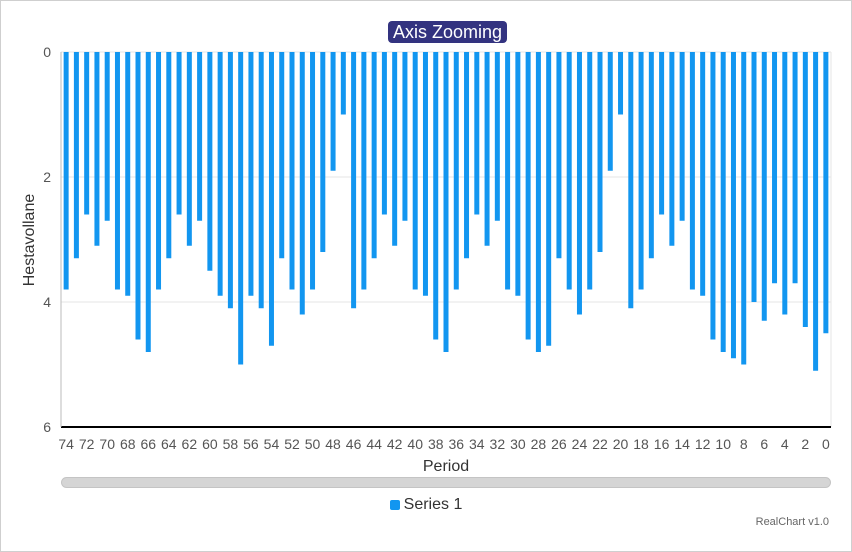 Image resolution: width=852 pixels, height=552 pixels. What do you see at coordinates (292, 444) in the screenshot?
I see `x-tick-label: 52` at bounding box center [292, 444].